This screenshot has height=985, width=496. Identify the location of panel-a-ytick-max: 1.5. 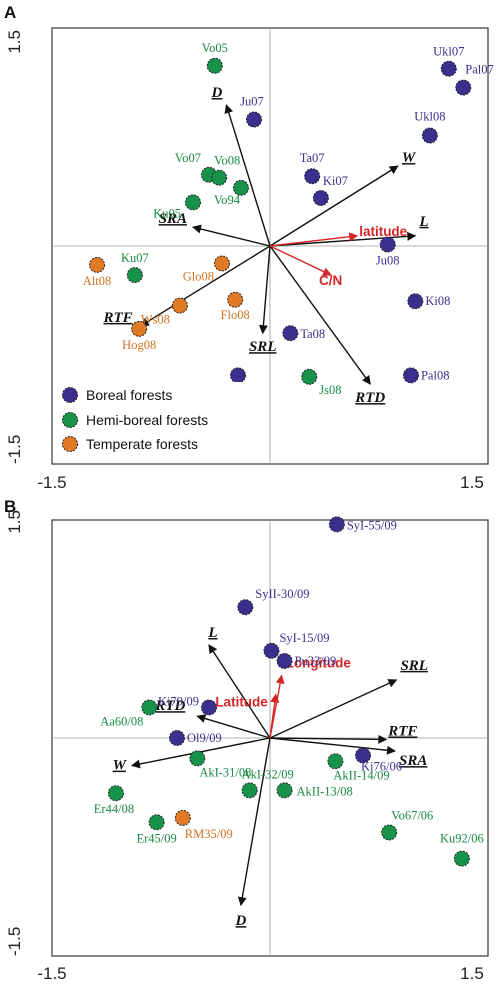
(14, 42).